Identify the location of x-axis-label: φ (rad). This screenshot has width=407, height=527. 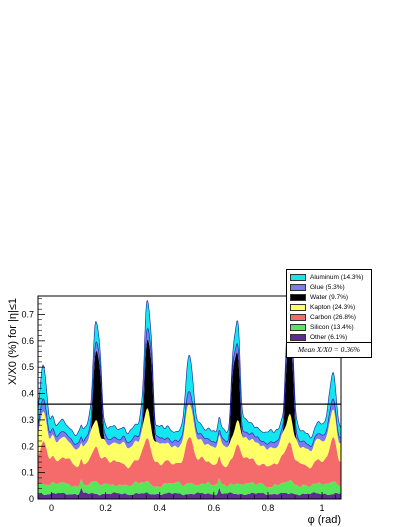
(324, 520).